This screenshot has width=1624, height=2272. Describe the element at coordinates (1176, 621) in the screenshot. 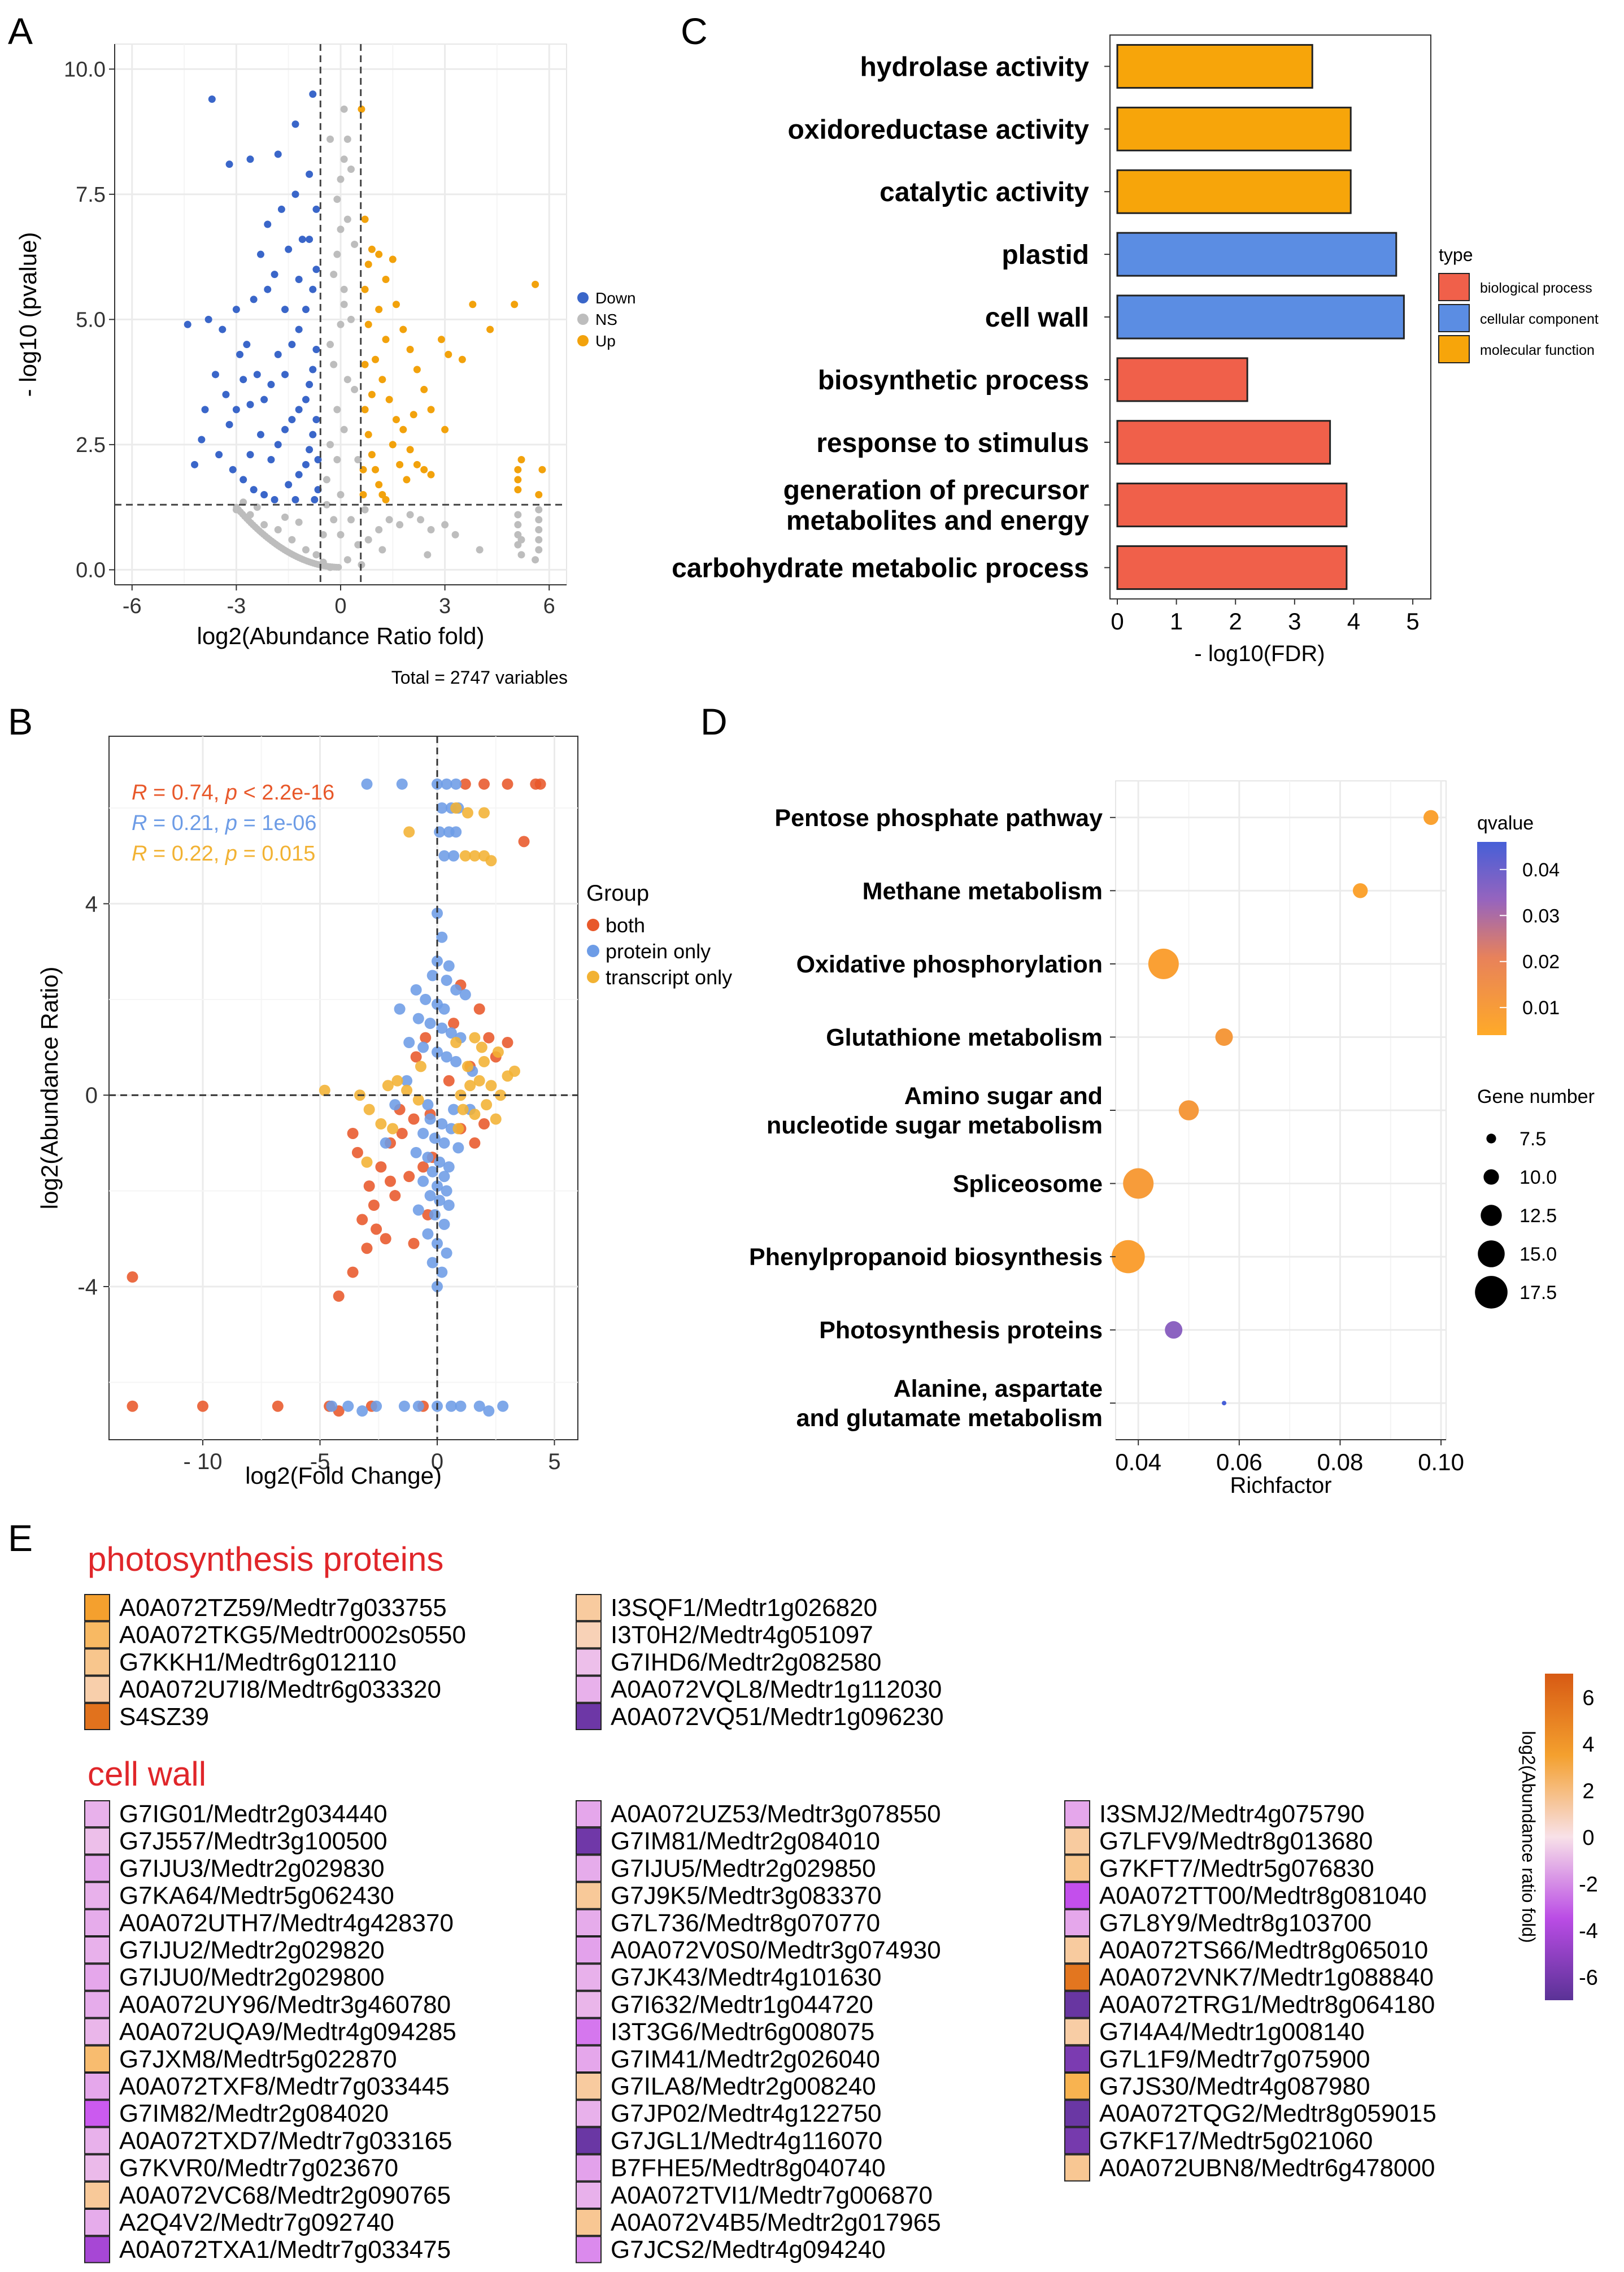

I see `x-tick-label: 1` at that location.